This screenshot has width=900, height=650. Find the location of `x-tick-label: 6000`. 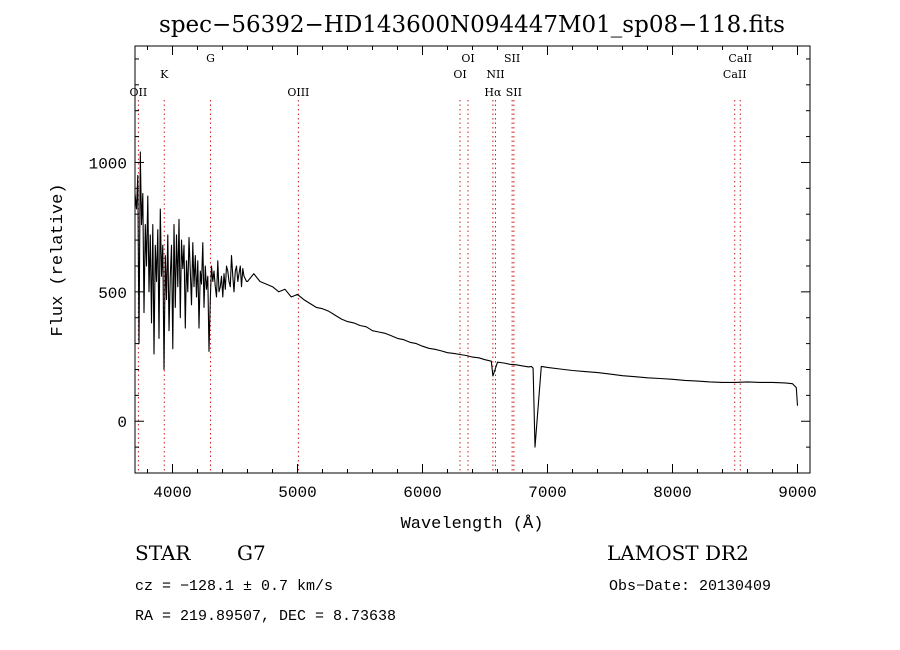

x-tick-label: 6000 is located at coordinates (422, 493).